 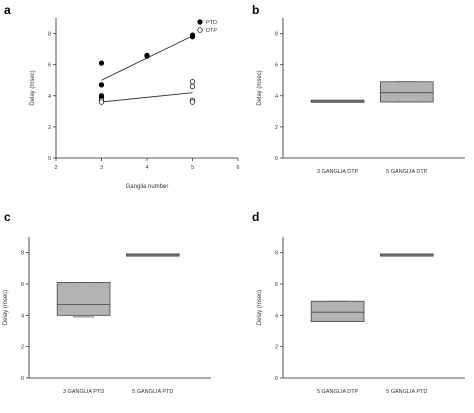 What do you see at coordinates (147, 97) in the screenshot?
I see `trend-line-dtp` at bounding box center [147, 97].